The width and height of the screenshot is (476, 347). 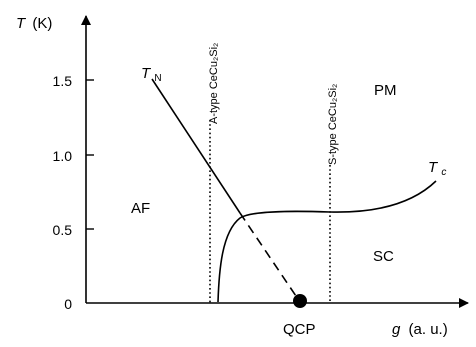 What do you see at coordinates (300, 301) in the screenshot?
I see `qcp-point` at bounding box center [300, 301].